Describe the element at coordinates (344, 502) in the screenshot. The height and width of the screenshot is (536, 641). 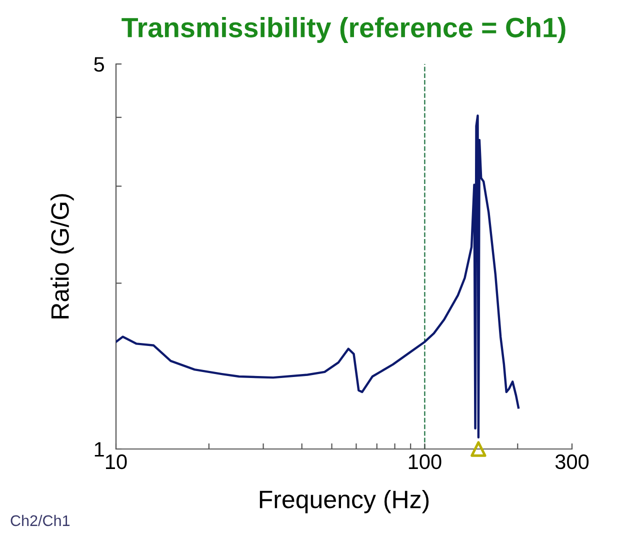
I see `x-axis-title: Frequency (Hz)` at that location.